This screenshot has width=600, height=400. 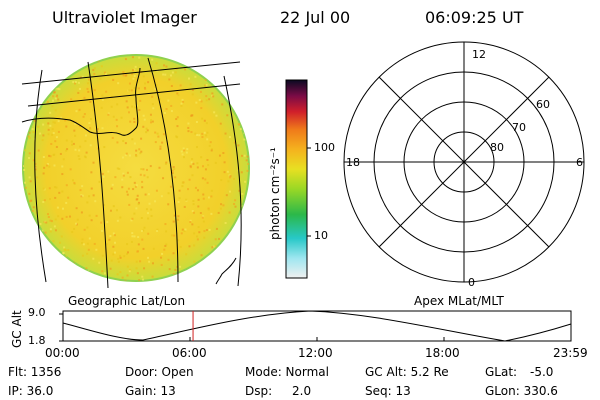 What do you see at coordinates (37, 312) in the screenshot?
I see `altitude-ytick-label: 9.0` at bounding box center [37, 312].